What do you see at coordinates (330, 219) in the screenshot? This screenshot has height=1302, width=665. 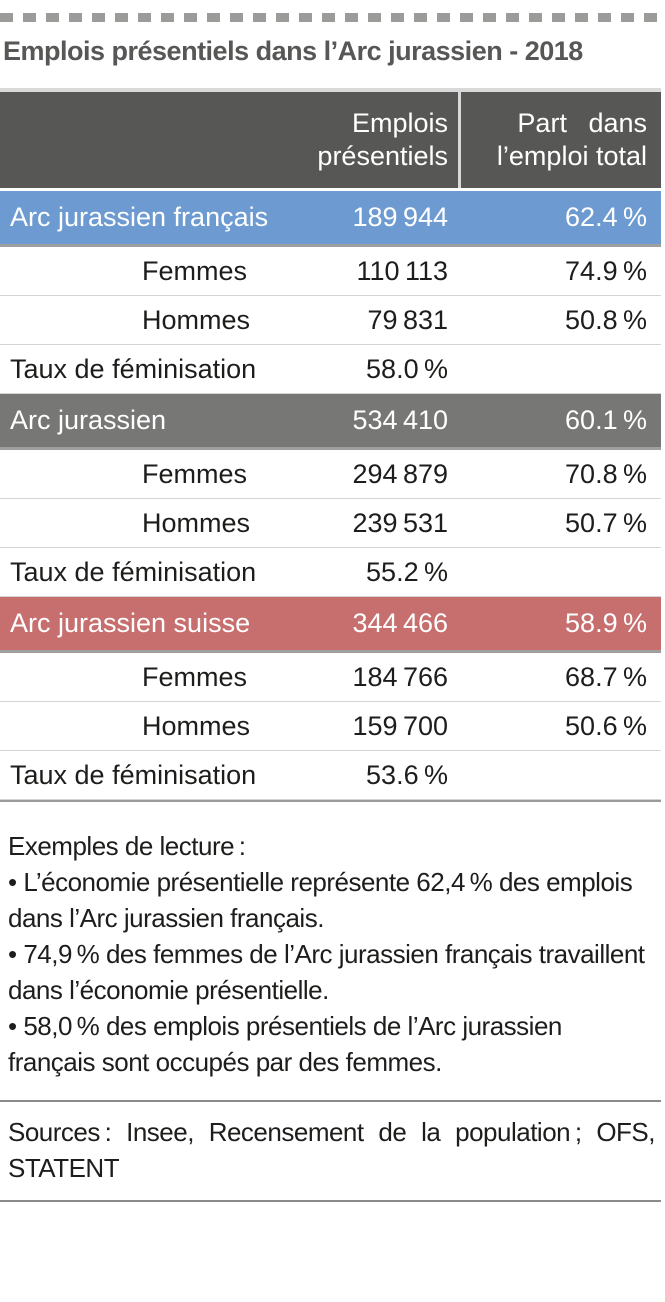 I see `section-row-arc-jurassien-francais: Arc jurassien français 189 944 62.4 %` at bounding box center [330, 219].